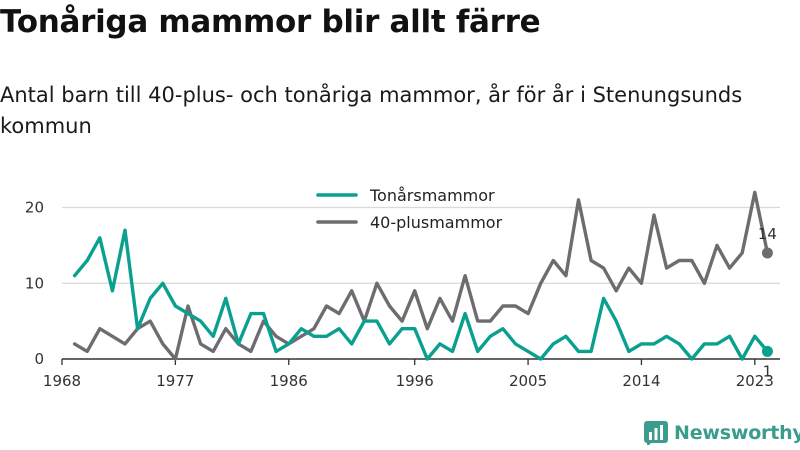 This screenshot has height=450, width=800. I want to click on x-tick-label: 1986, so click(289, 381).